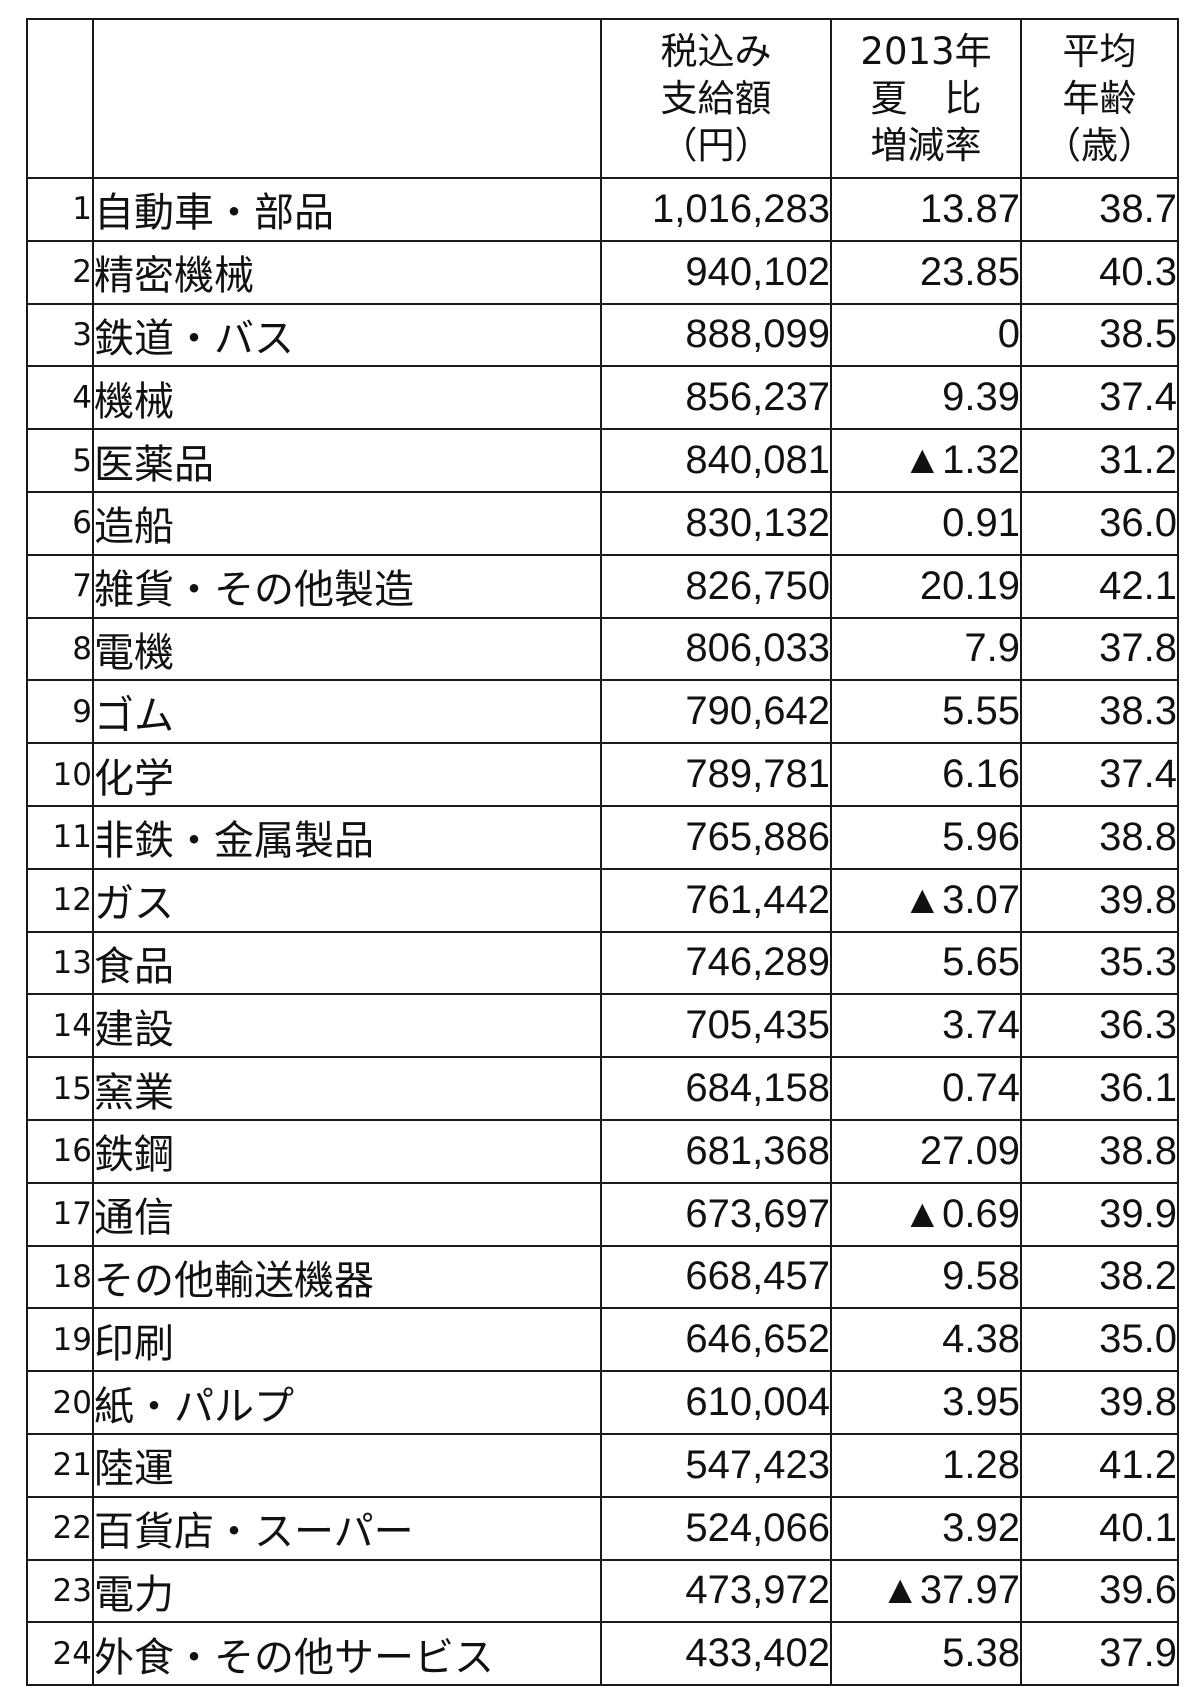 Image resolution: width=1200 pixels, height=1687 pixels. Describe the element at coordinates (602, 1277) in the screenshot. I see `table-row: 18 その他輸送機器 668,457 9.58 38.2` at that location.